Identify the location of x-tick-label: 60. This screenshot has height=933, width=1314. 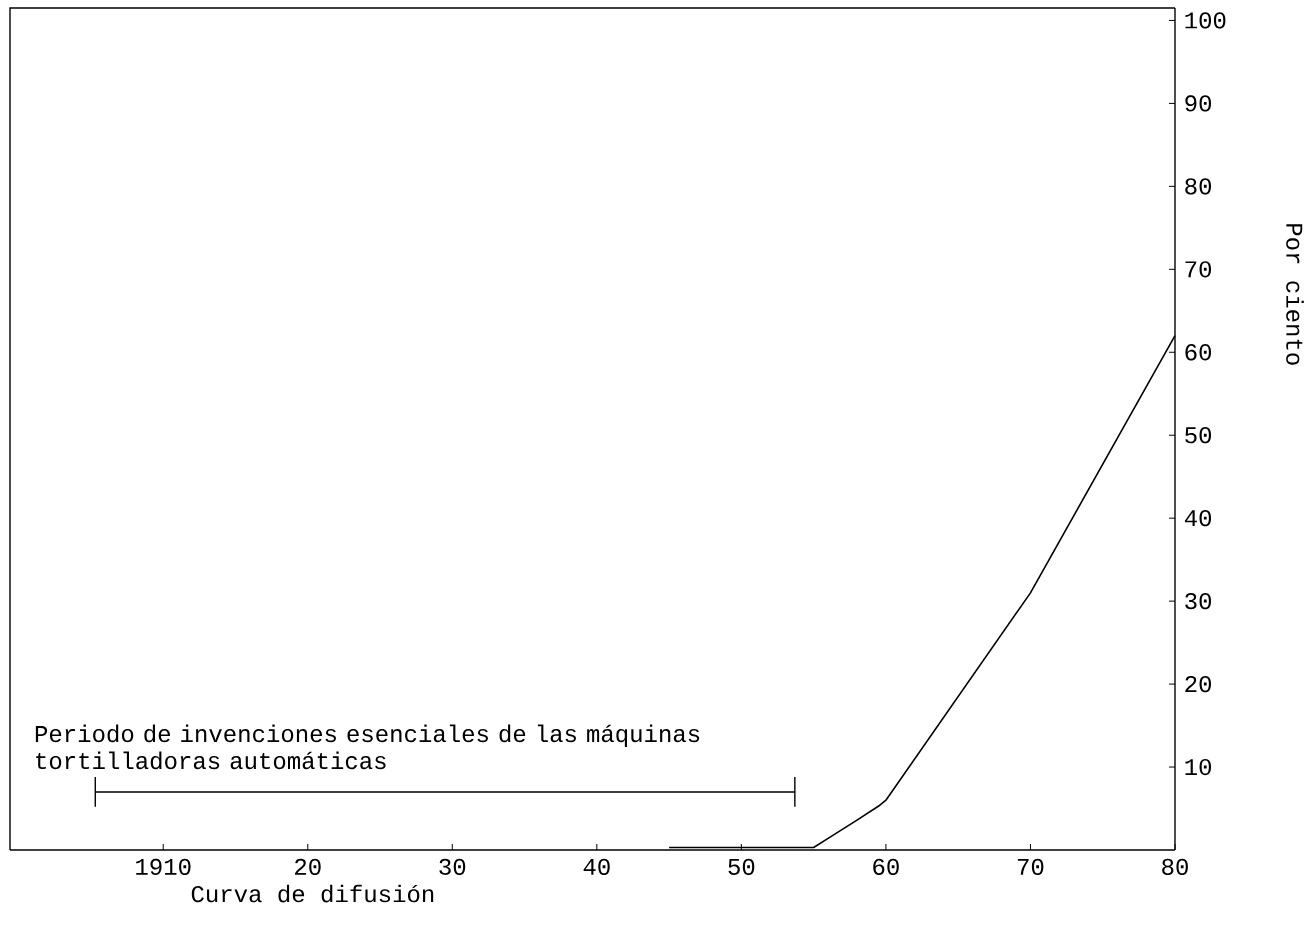
(886, 866).